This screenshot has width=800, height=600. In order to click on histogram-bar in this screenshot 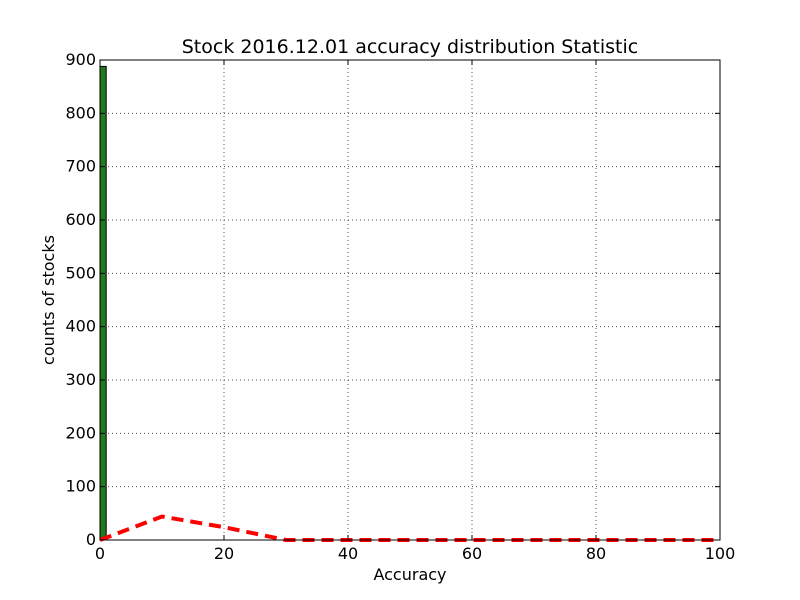, I will do `click(103, 303)`.